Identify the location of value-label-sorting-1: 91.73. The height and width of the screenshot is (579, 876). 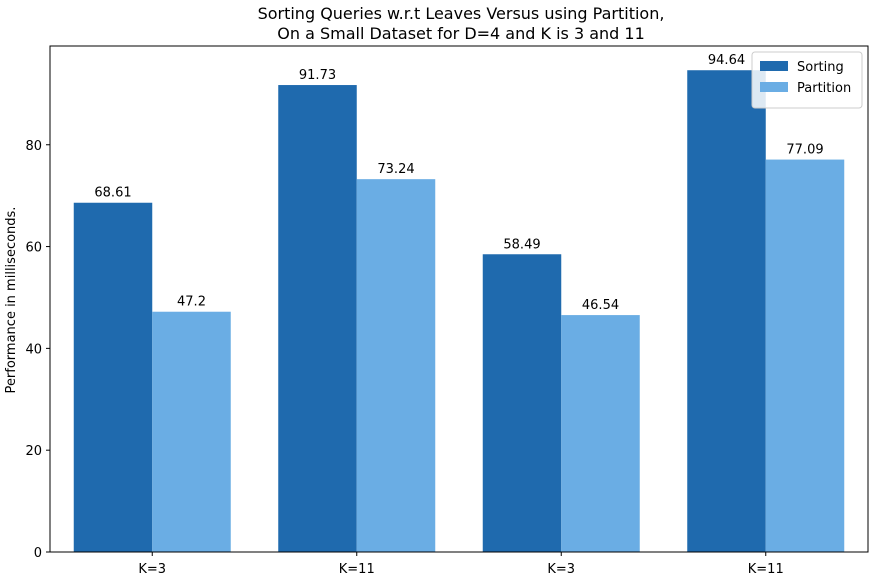
(317, 75).